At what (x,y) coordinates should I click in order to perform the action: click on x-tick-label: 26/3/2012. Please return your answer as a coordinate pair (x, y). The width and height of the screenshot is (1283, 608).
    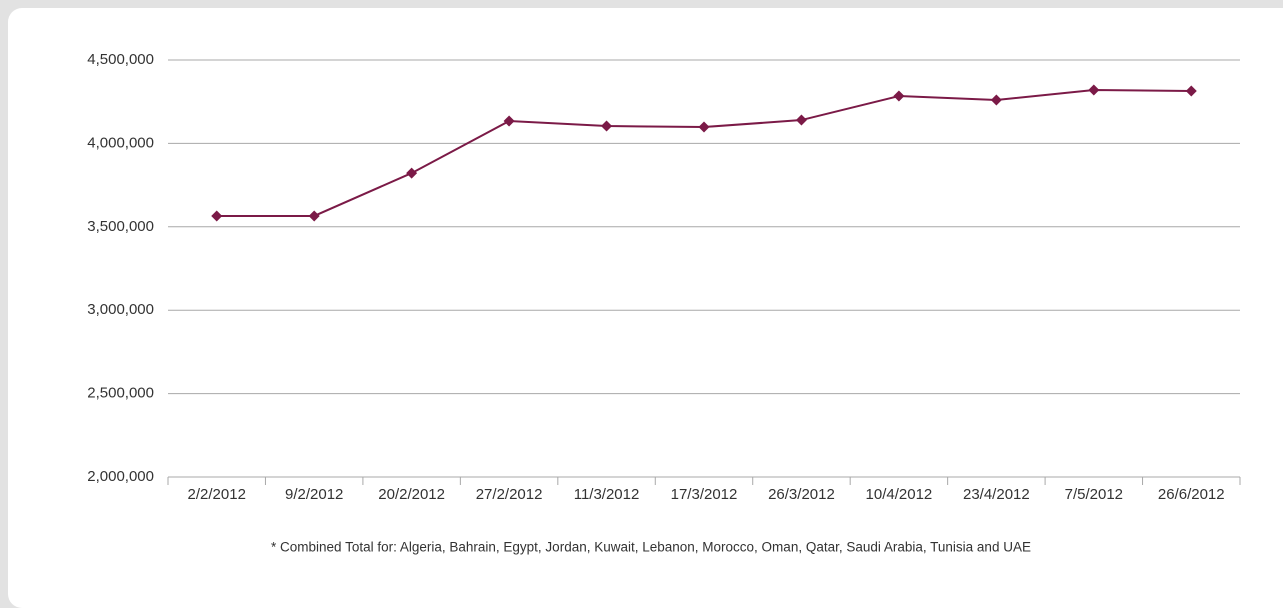
    Looking at the image, I should click on (801, 494).